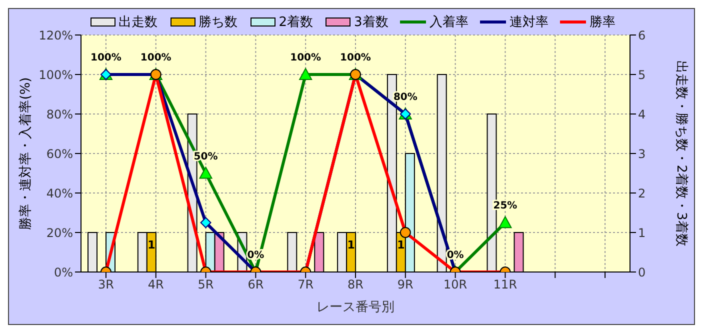 This screenshot has width=703, height=333. Describe the element at coordinates (642, 272) in the screenshot. I see `y2-tick-label: 0` at that location.